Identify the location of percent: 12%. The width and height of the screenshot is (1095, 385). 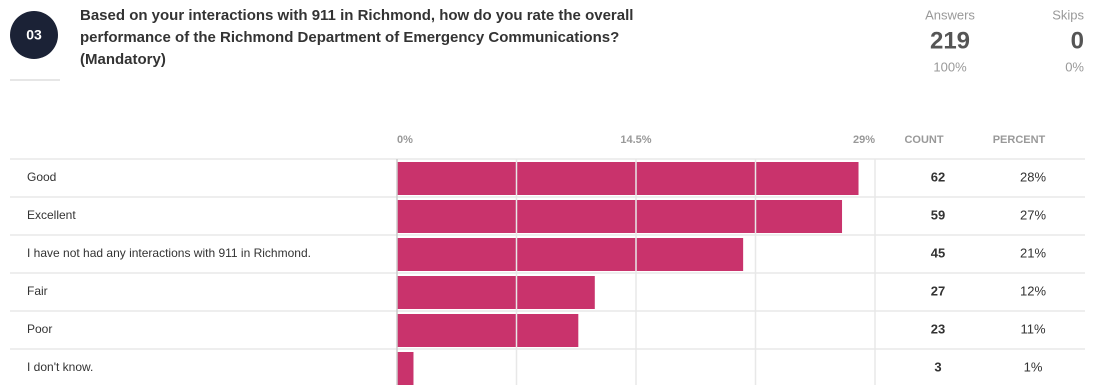
(1033, 290).